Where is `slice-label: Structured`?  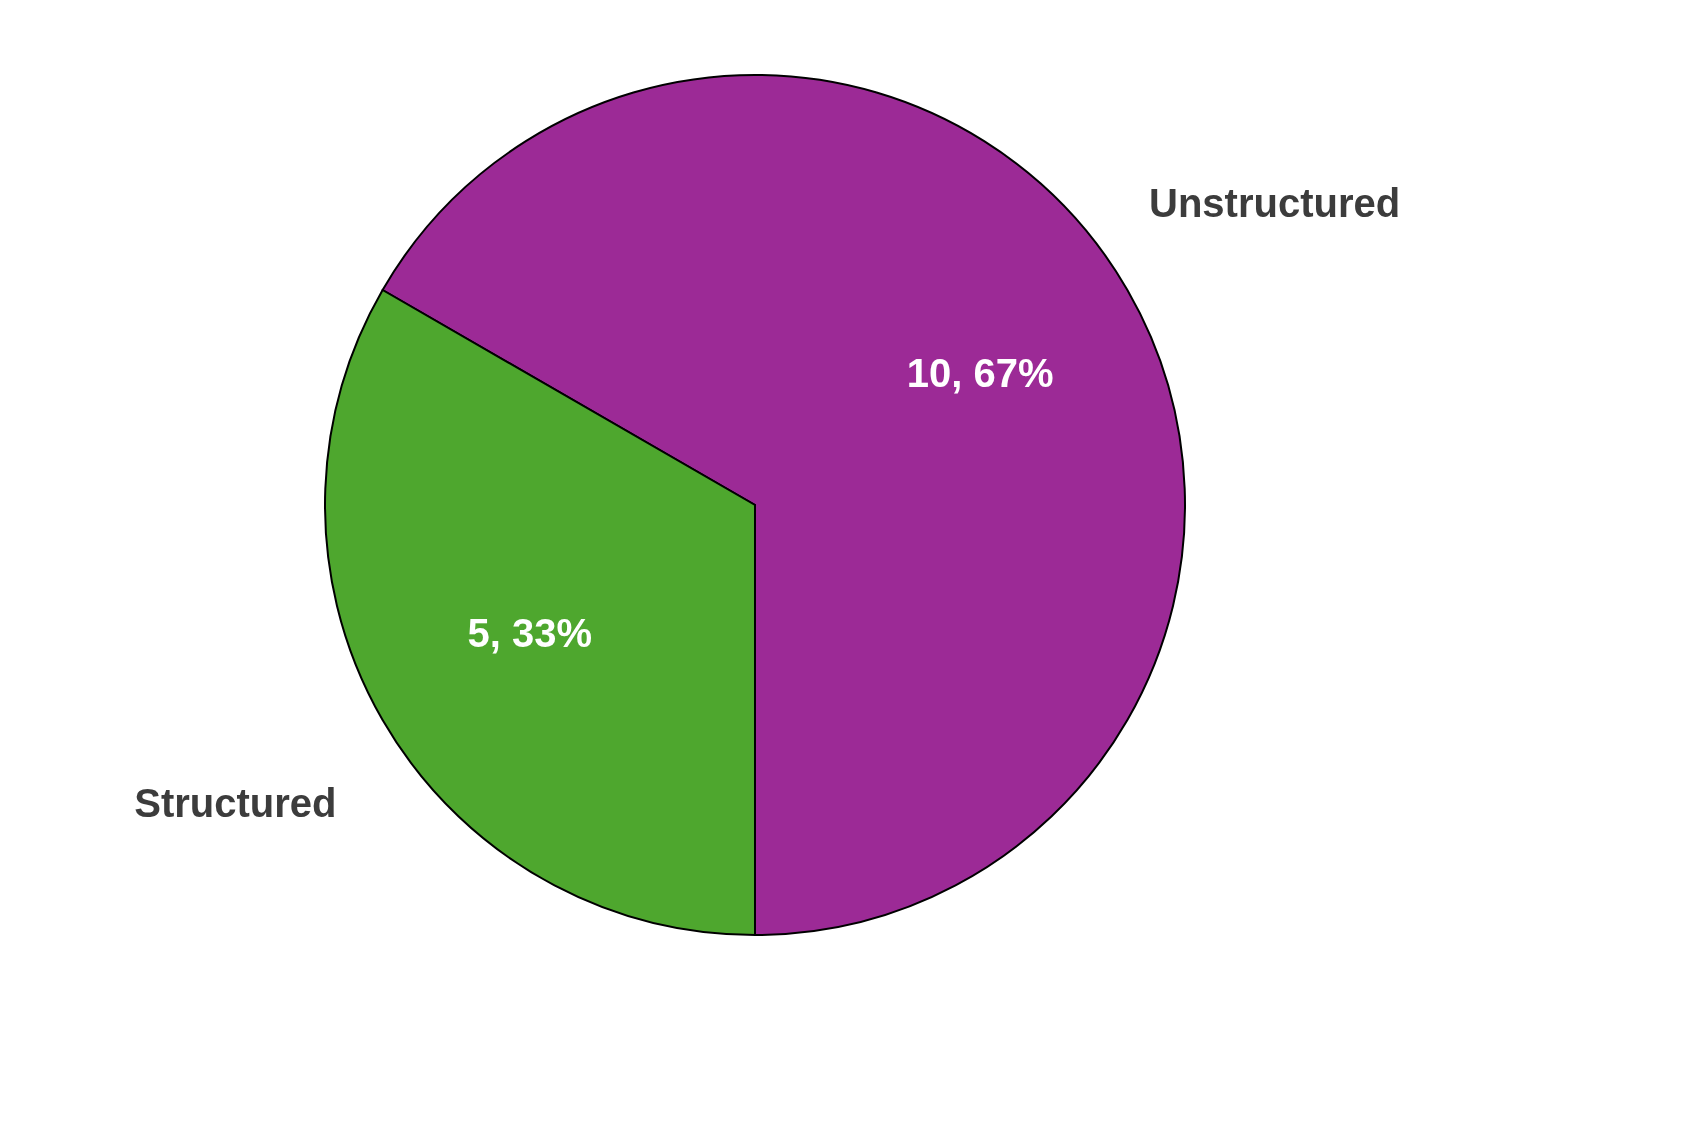
slice-label: Structured is located at coordinates (235, 803).